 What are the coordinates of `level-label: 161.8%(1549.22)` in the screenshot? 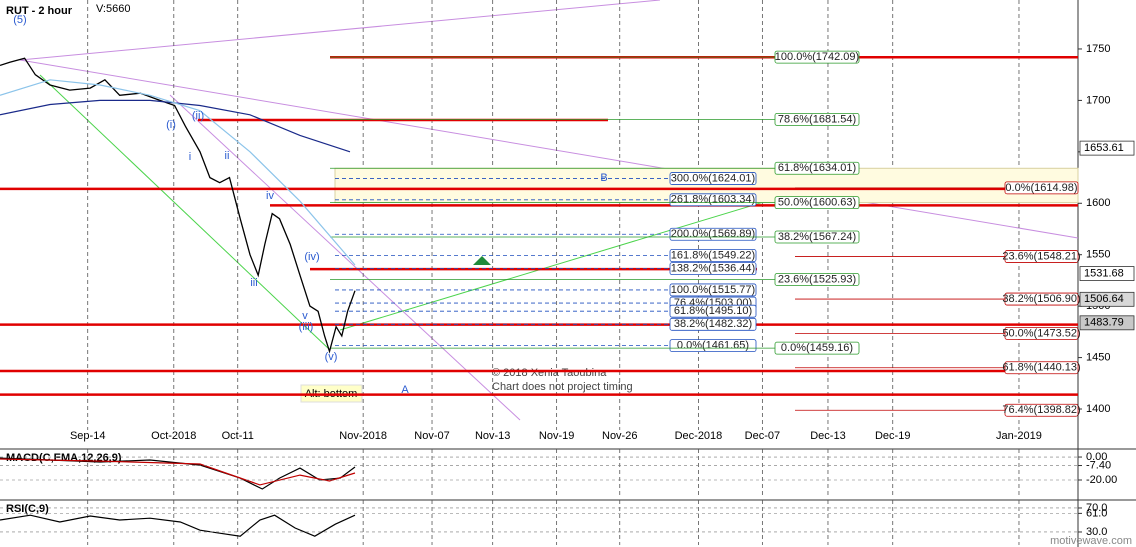 It's located at (713, 255).